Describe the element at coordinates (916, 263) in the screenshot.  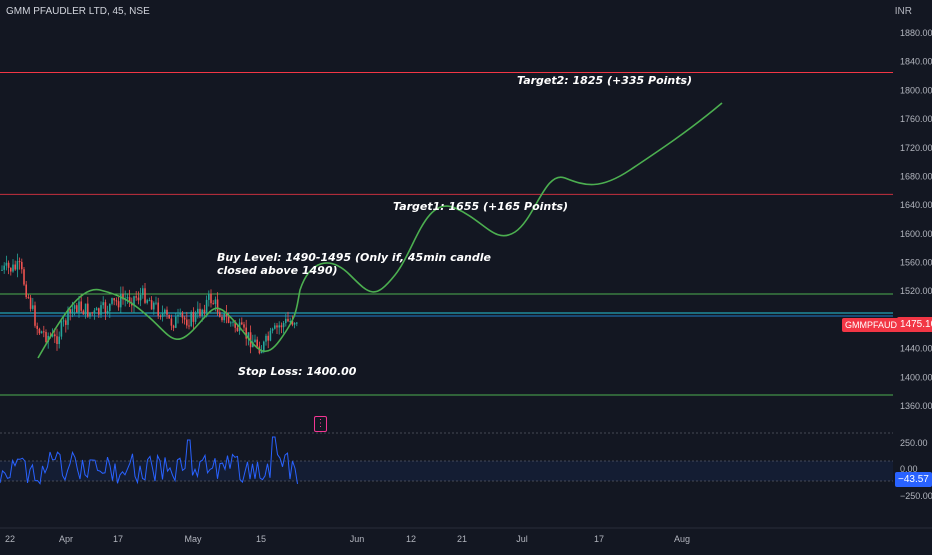
I see `price-tick-label: 1560.00` at that location.